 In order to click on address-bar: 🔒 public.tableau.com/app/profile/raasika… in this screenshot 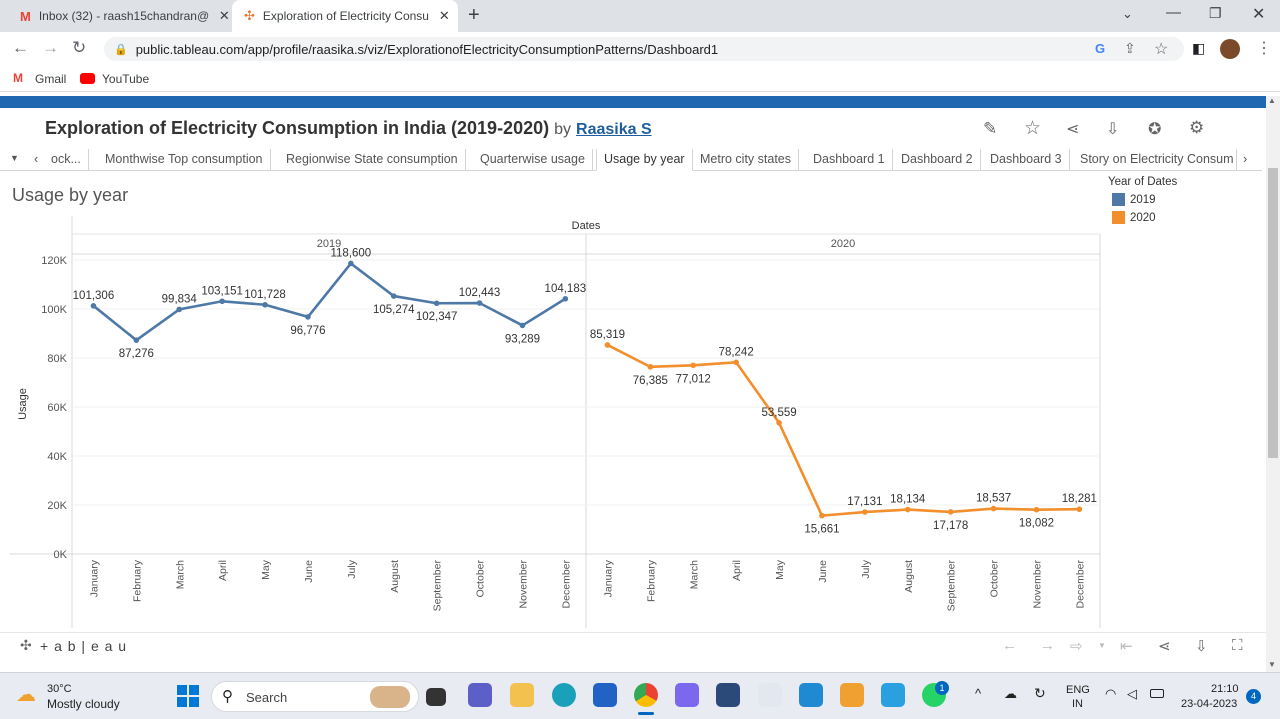, I will do `click(644, 49)`.